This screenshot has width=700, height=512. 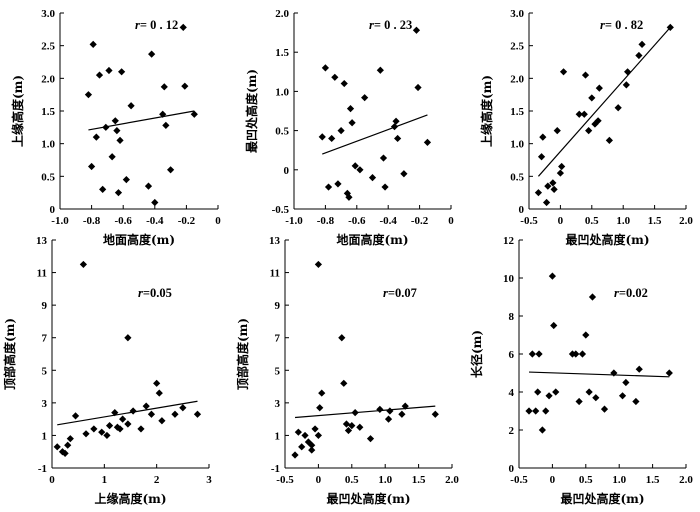 What do you see at coordinates (45, 306) in the screenshot?
I see `y-tick-label: 9` at bounding box center [45, 306].